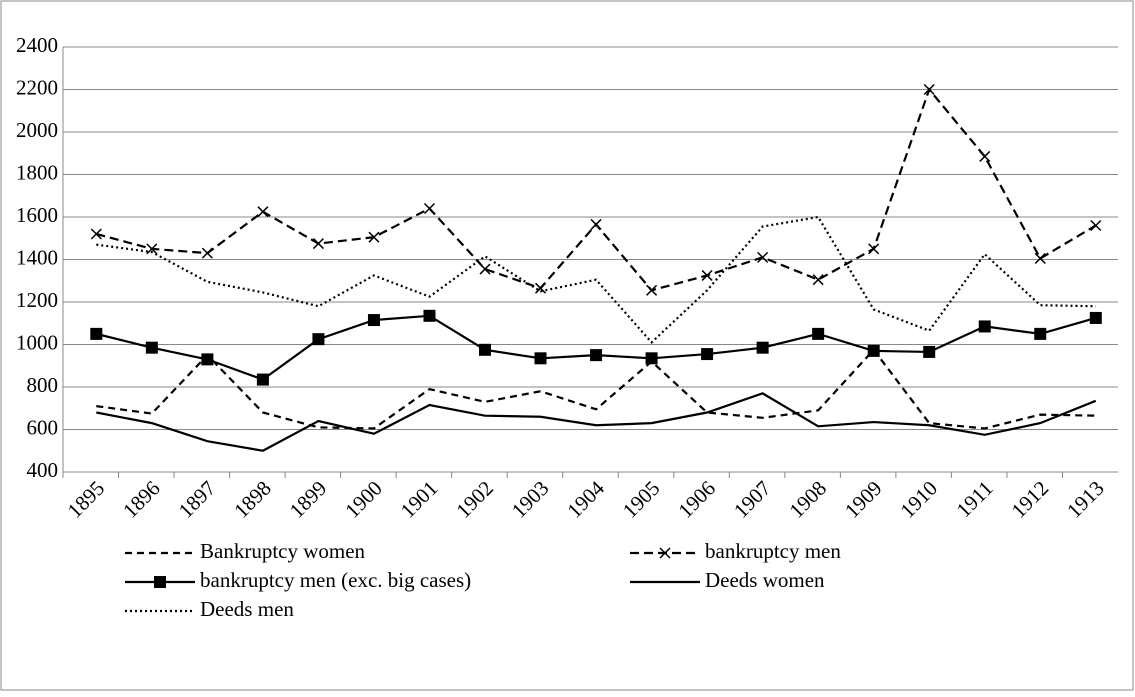 The image size is (1135, 697). What do you see at coordinates (37, 257) in the screenshot?
I see `y-tick-label: 1400` at bounding box center [37, 257].